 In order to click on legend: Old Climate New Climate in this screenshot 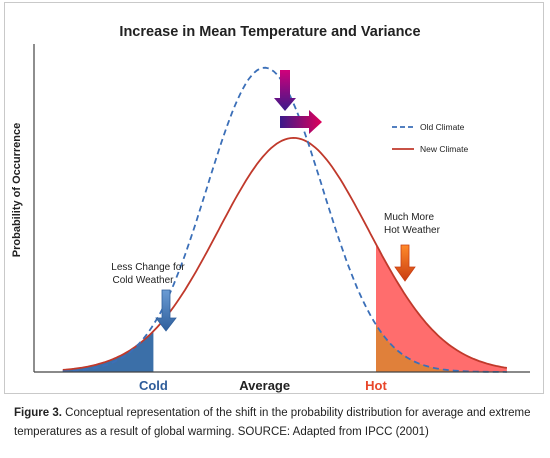, I will do `click(430, 138)`.